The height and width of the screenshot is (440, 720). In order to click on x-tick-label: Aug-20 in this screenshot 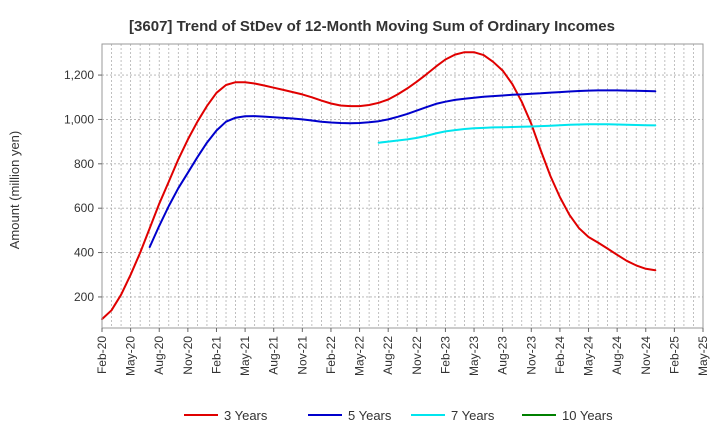, I will do `click(159, 355)`.